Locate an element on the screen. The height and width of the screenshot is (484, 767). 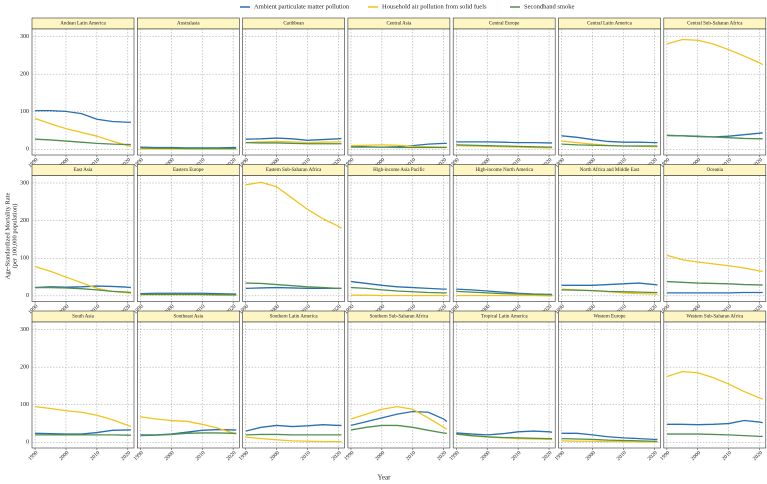
panel-title: Australasia is located at coordinates (188, 24).